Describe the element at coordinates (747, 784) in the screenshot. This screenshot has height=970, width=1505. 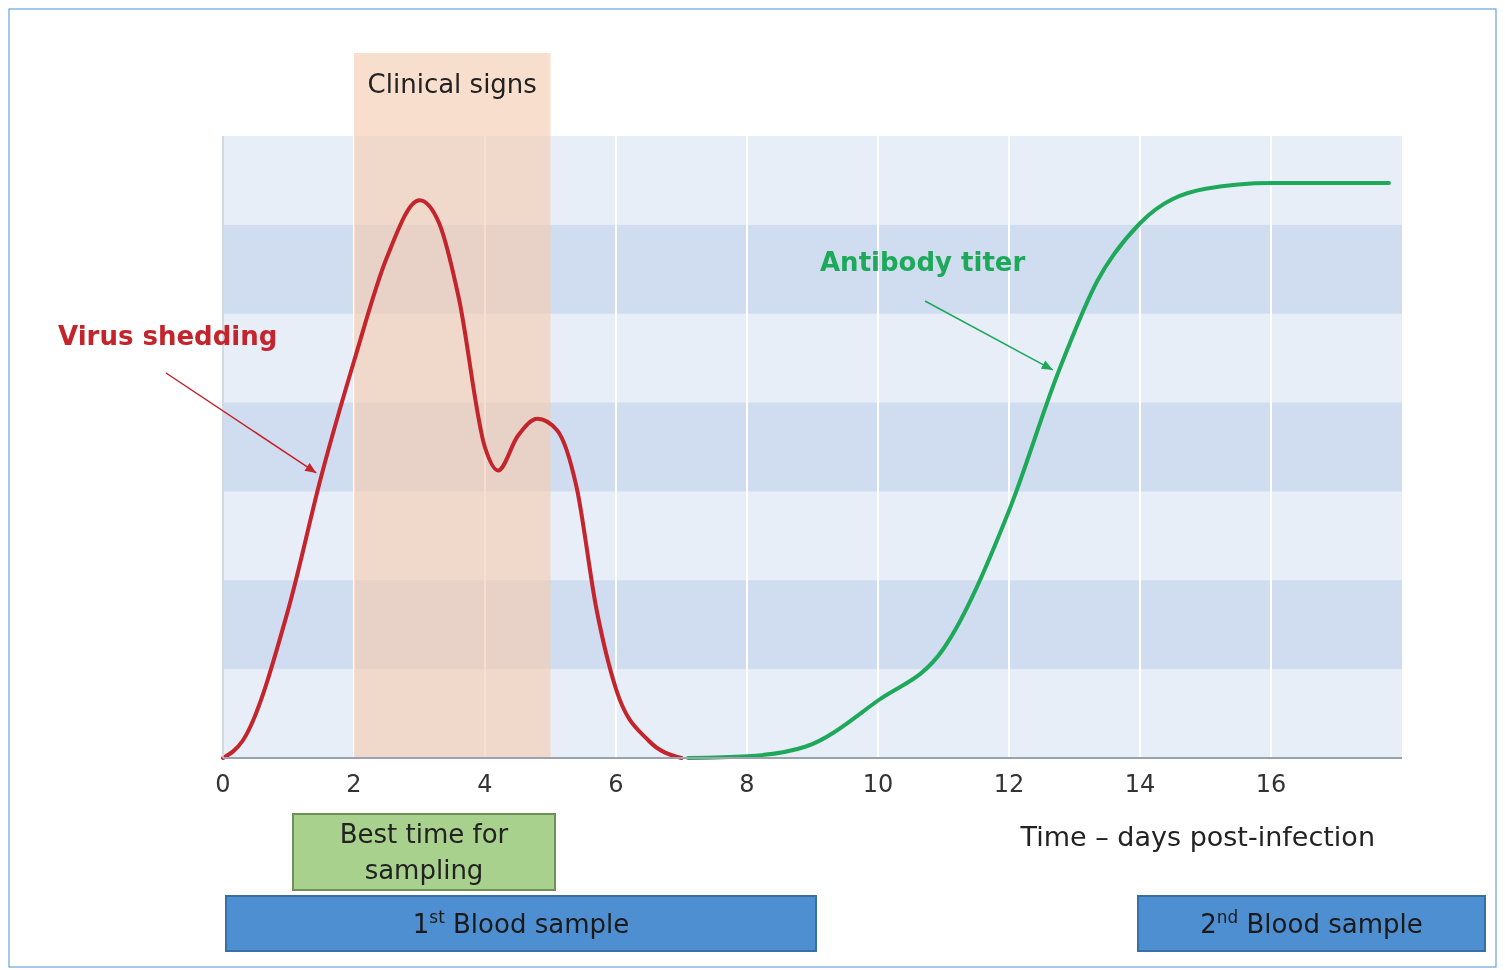
I see `x-tick-label: 8` at that location.